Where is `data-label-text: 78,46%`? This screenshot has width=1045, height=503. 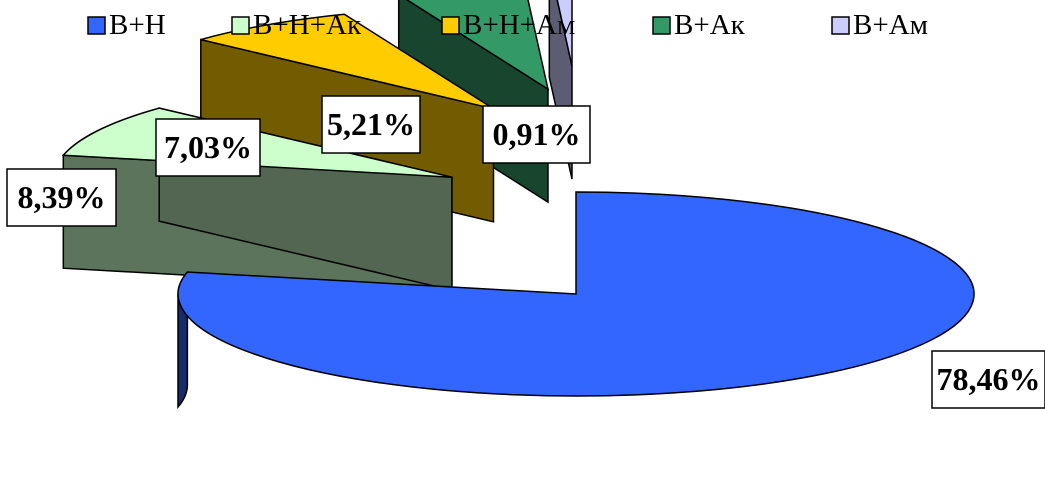 data-label-text: 78,46% is located at coordinates (989, 379).